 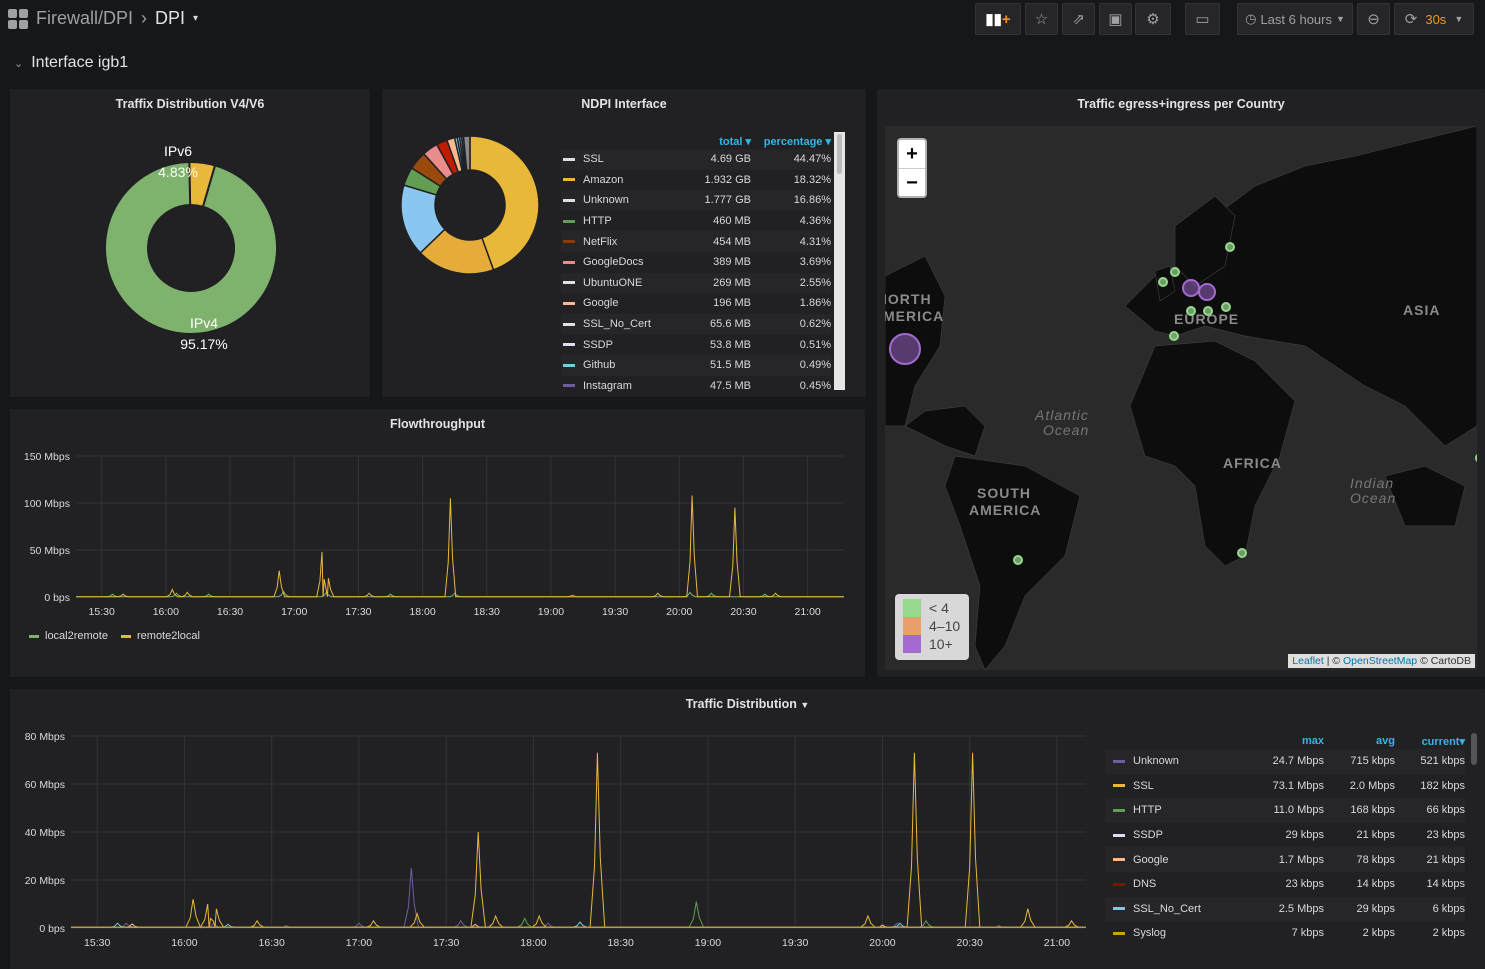 I want to click on legend-row-google: Google 1.7 Mbps 78 kbps 21 kbps, so click(x=1285, y=859).